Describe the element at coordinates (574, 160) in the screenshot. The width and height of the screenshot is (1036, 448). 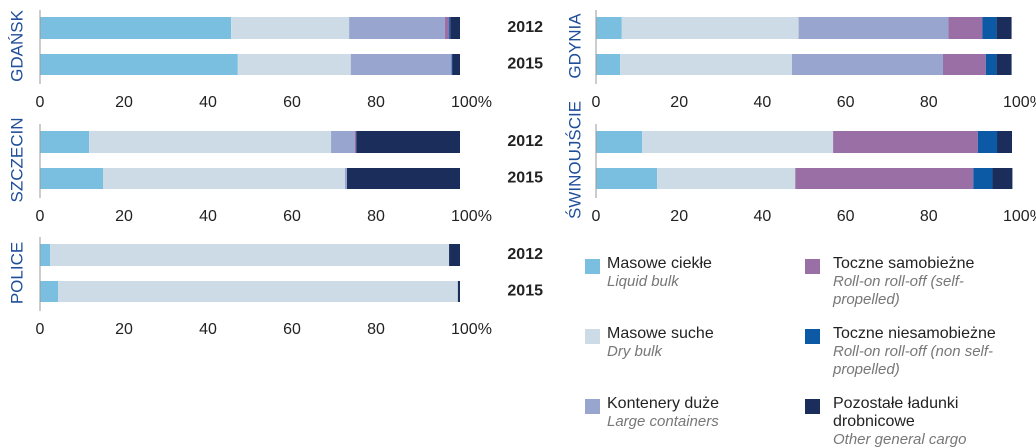
I see `port-label: ŚWINOUJŚCIE` at that location.